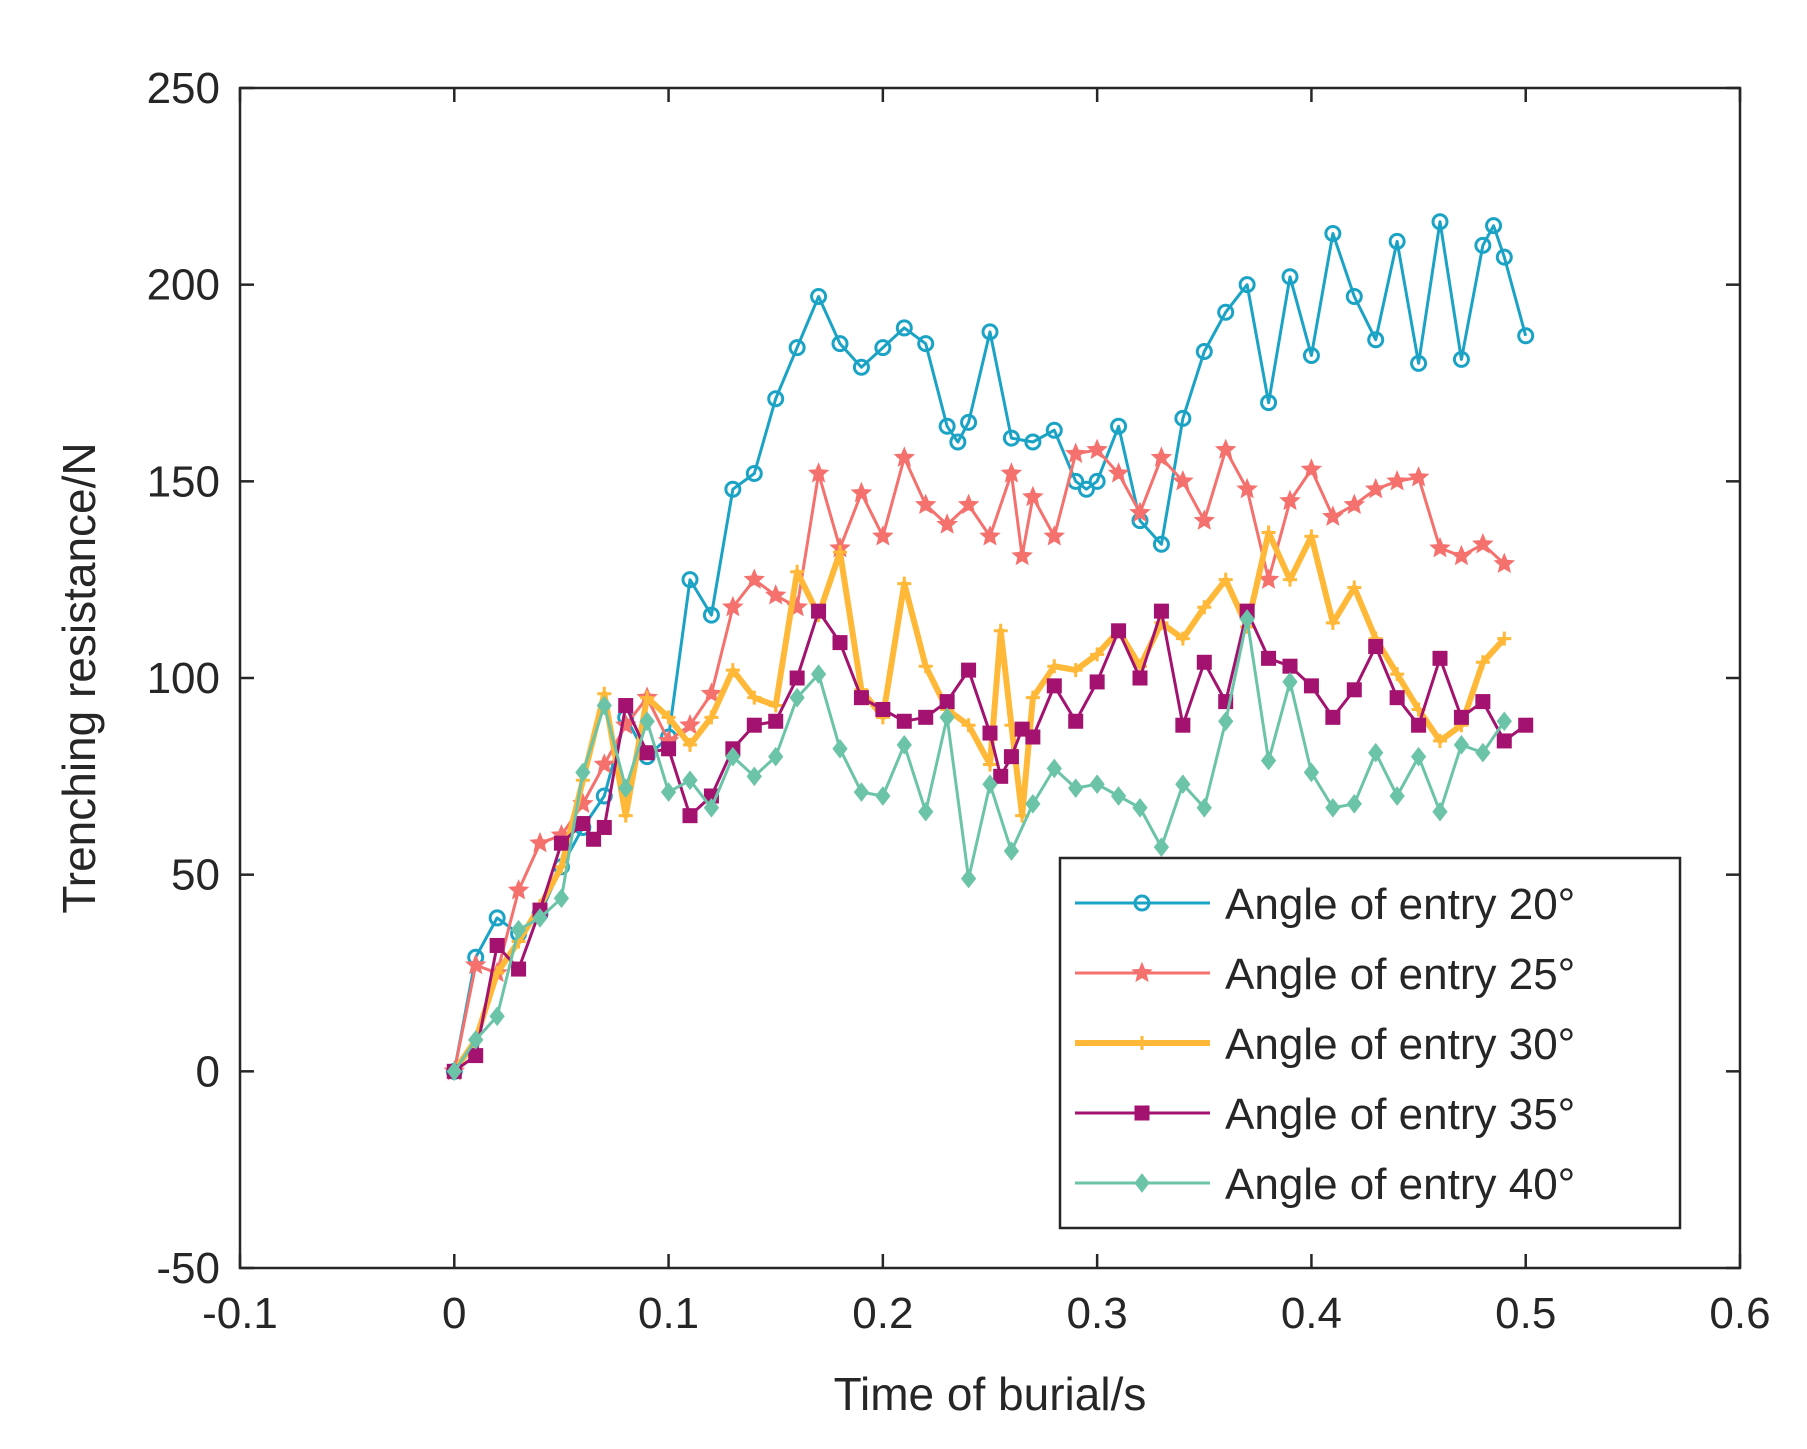 This screenshot has width=1807, height=1449. What do you see at coordinates (1400, 1044) in the screenshot?
I see `legend-label: Angle of entry 30°` at bounding box center [1400, 1044].